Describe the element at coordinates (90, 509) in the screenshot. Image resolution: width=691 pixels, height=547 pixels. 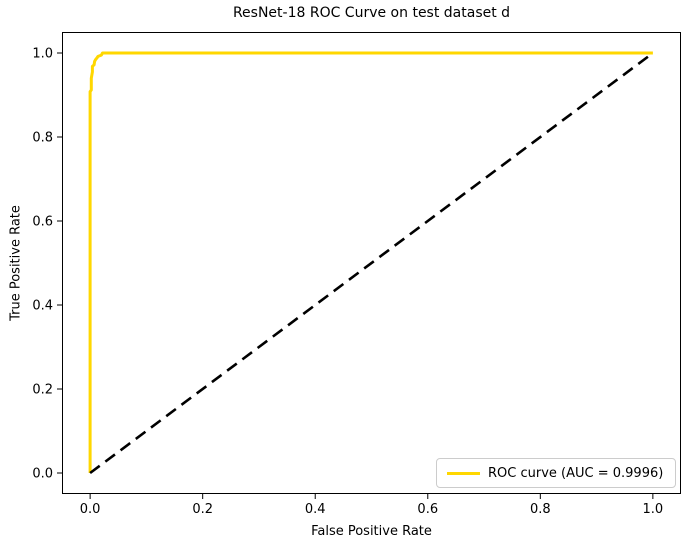
I see `x-tick-label: 0.0` at that location.